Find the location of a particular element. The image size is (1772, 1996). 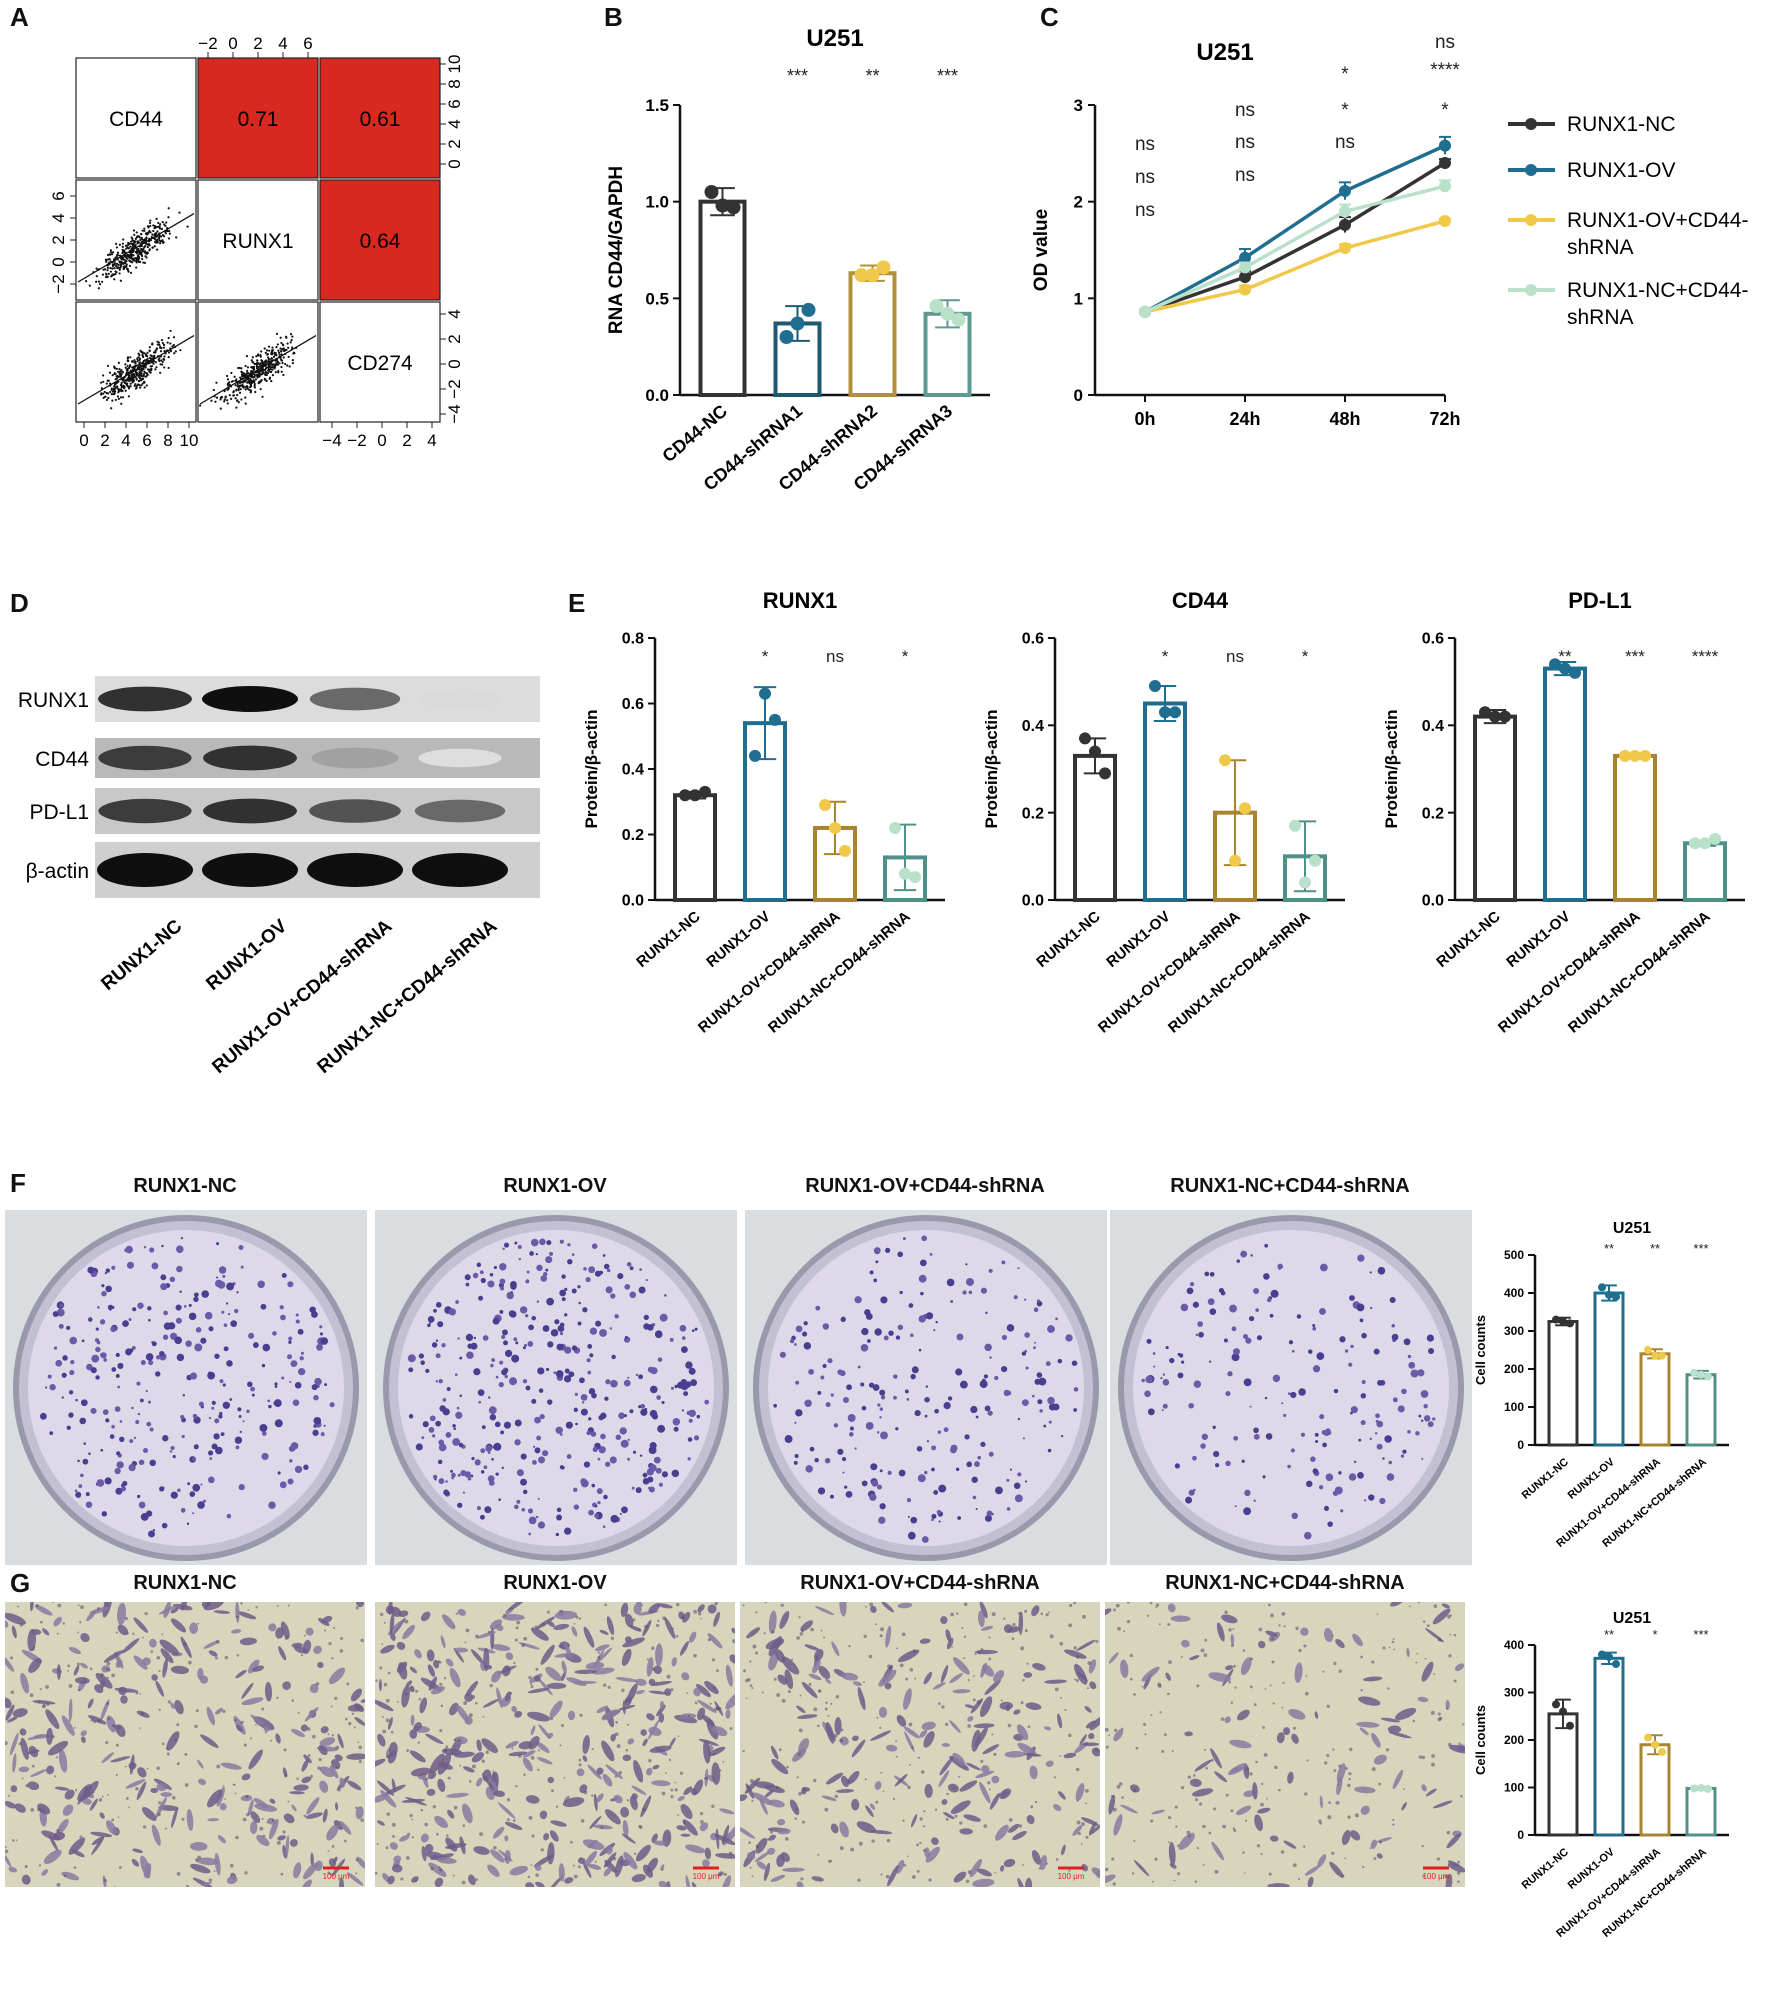

series-line is located at coordinates (1295, 237).